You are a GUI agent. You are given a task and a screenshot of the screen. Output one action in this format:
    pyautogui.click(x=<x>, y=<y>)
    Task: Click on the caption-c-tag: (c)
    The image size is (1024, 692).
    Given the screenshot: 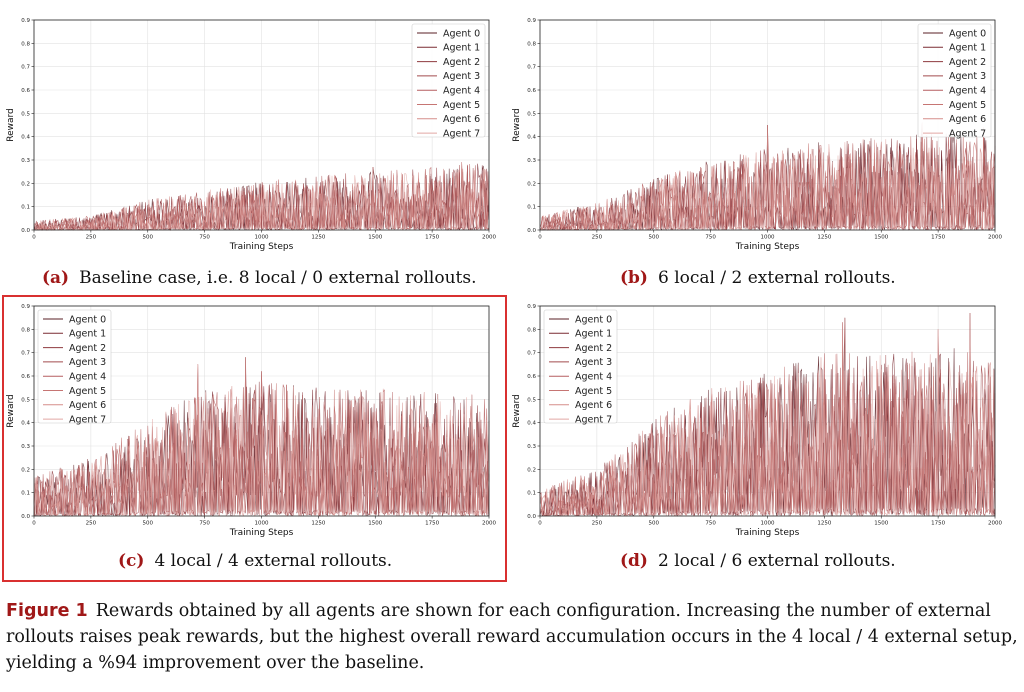 What is the action you would take?
    pyautogui.click(x=131, y=561)
    